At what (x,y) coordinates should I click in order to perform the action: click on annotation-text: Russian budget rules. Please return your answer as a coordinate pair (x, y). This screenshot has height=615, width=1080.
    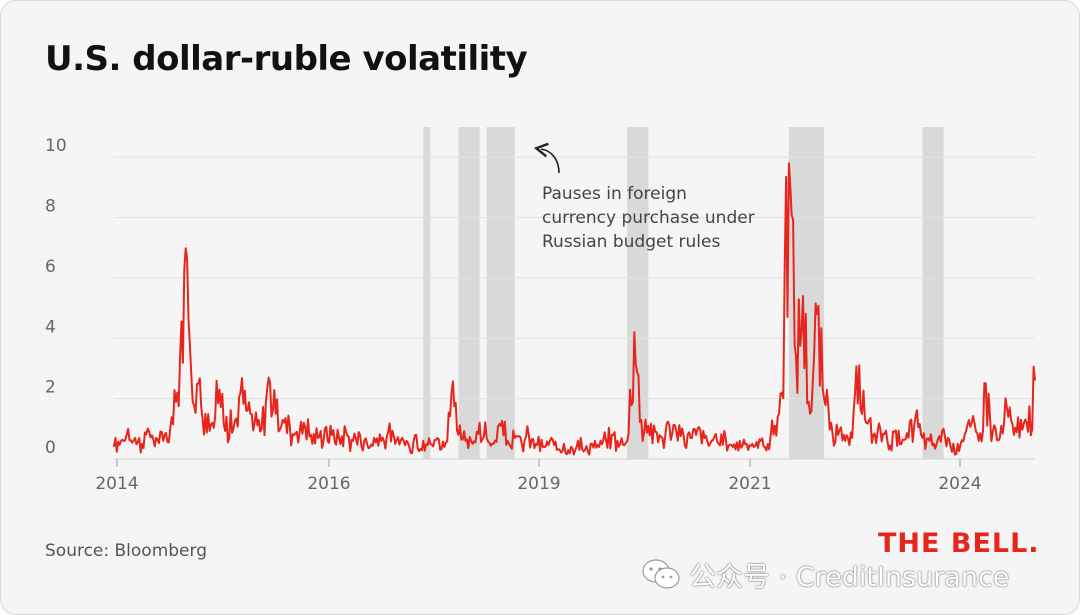
    Looking at the image, I should click on (631, 242).